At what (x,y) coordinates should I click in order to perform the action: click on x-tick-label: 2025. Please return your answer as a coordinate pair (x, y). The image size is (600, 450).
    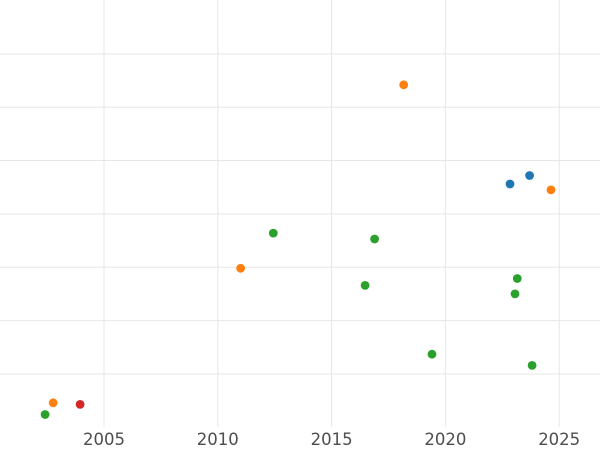
    Looking at the image, I should click on (559, 439).